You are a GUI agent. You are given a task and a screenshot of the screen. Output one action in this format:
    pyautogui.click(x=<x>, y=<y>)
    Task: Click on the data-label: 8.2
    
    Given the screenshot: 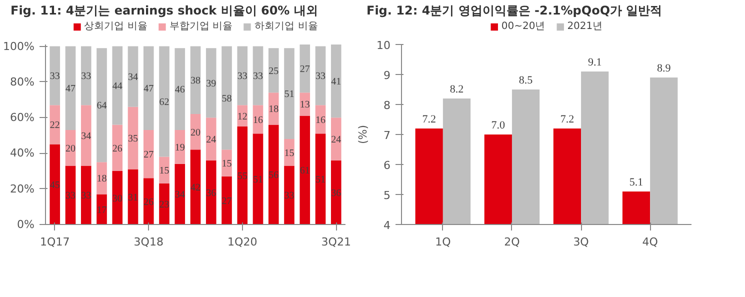 What is the action you would take?
    pyautogui.click(x=457, y=90)
    